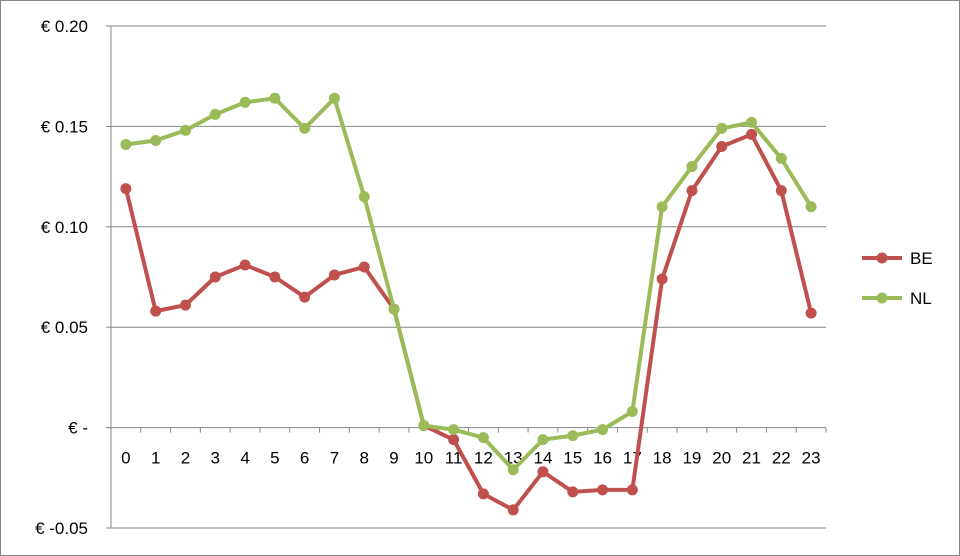 The image size is (960, 556). Describe the element at coordinates (185, 458) in the screenshot. I see `x-tick-label: 2` at that location.